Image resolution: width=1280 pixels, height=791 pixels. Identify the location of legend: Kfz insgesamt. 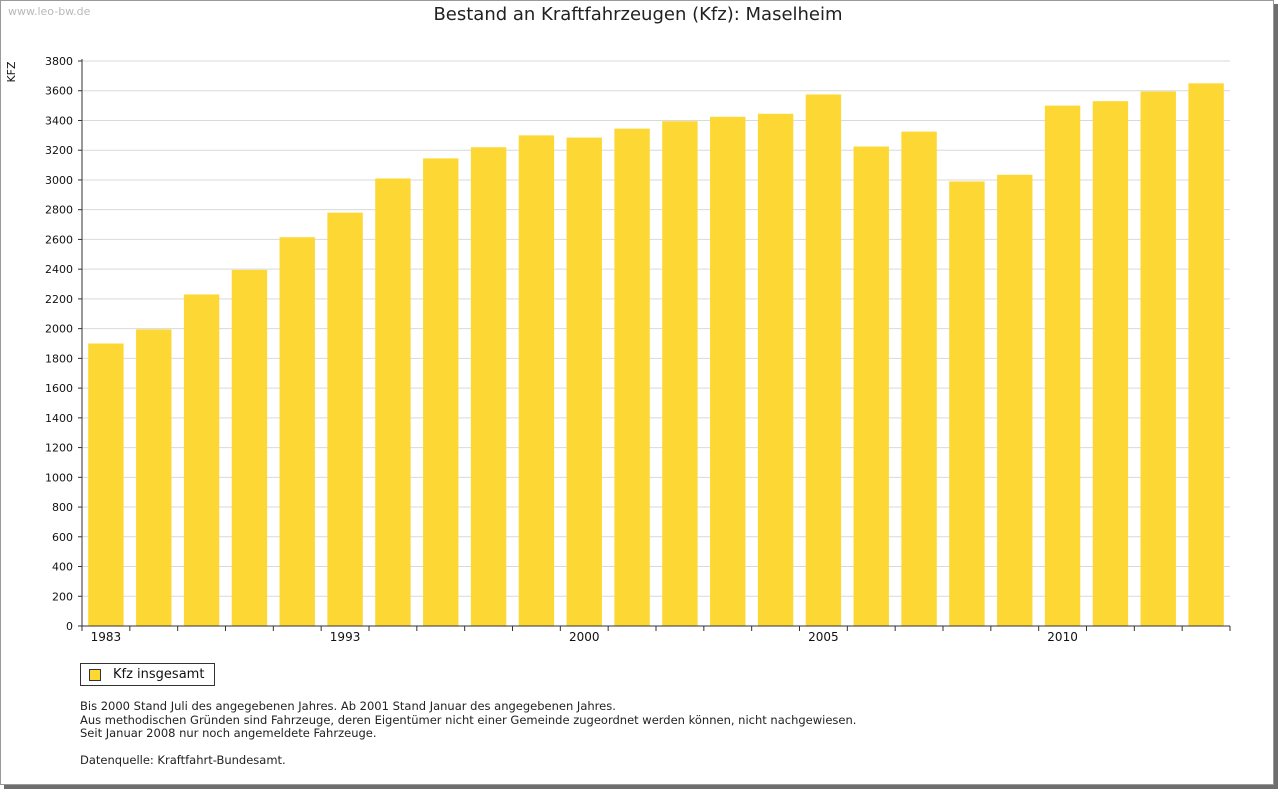
(148, 674).